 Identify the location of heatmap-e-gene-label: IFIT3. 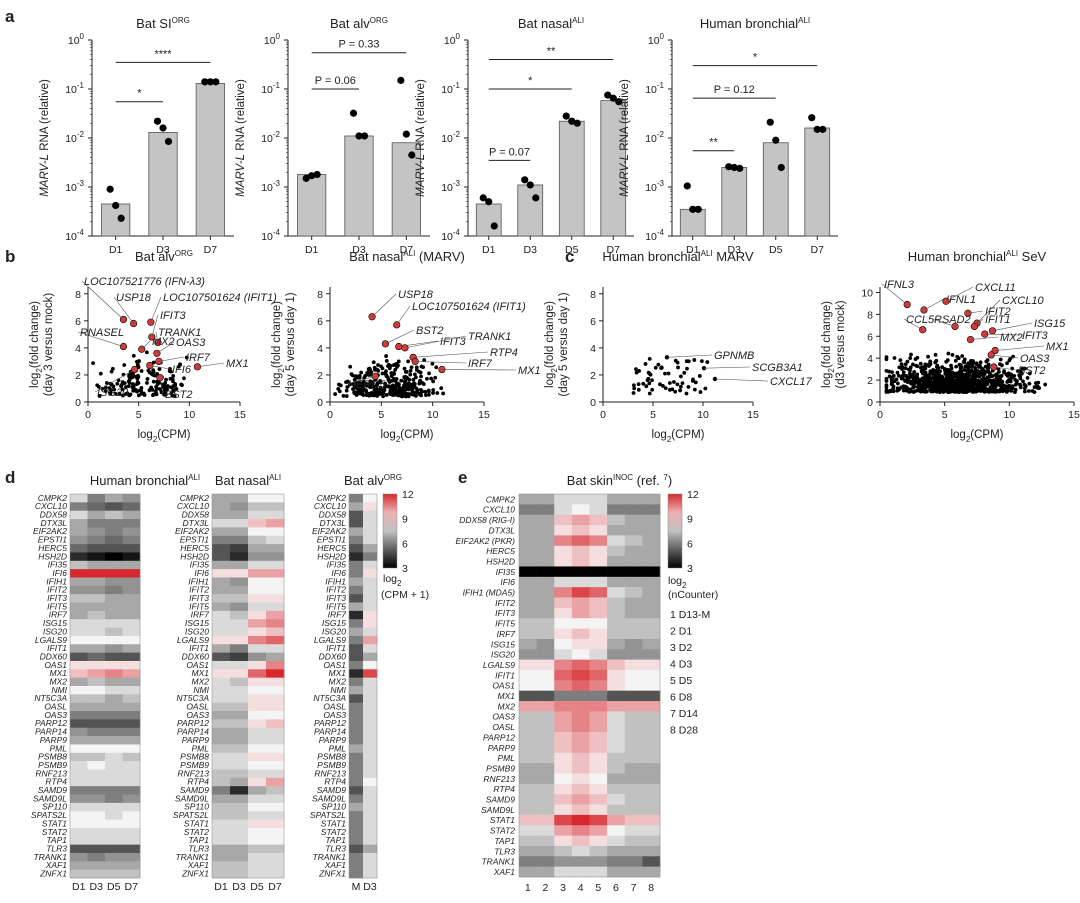
(505, 613).